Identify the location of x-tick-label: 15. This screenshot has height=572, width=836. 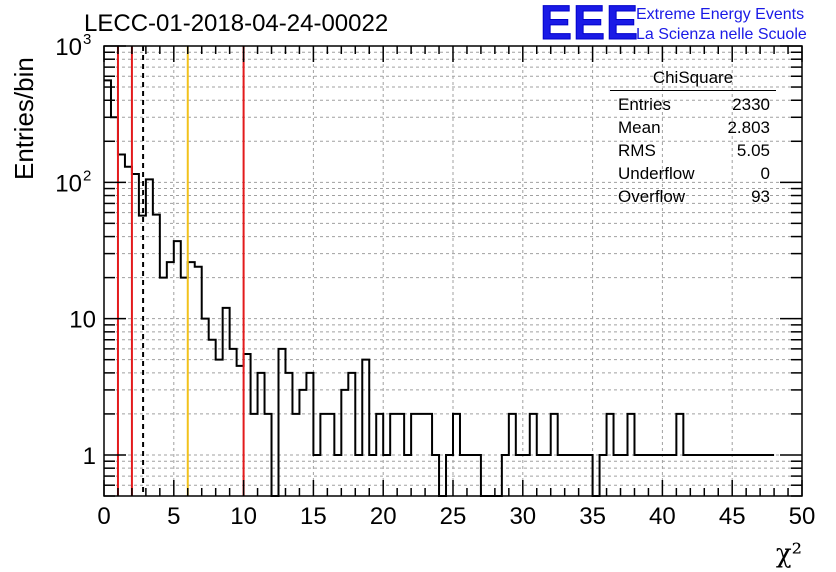
(313, 516).